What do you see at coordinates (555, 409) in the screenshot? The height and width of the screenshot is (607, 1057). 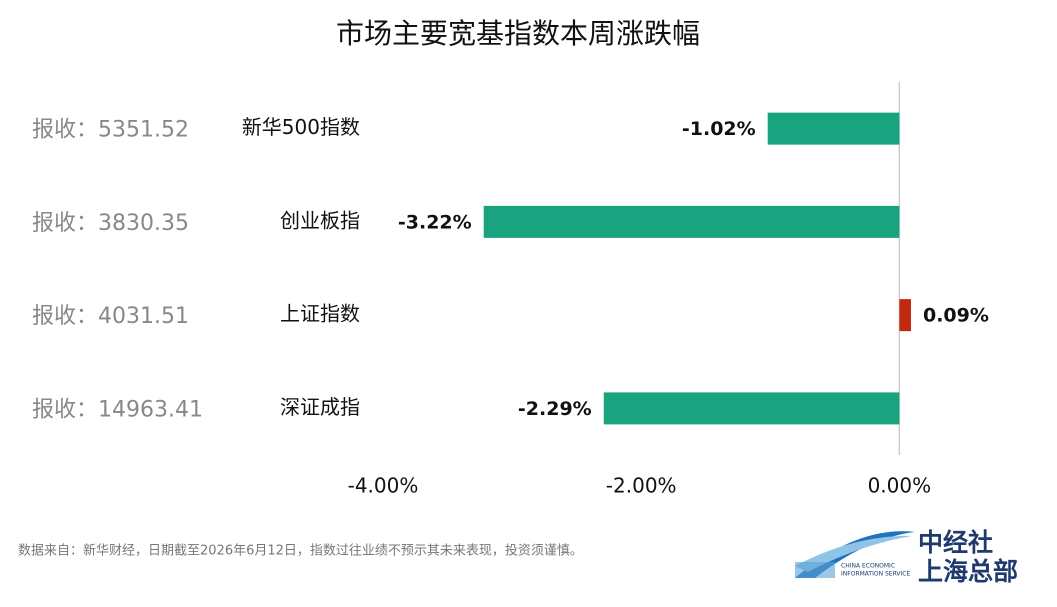 I see `value-label: -2.29%` at bounding box center [555, 409].